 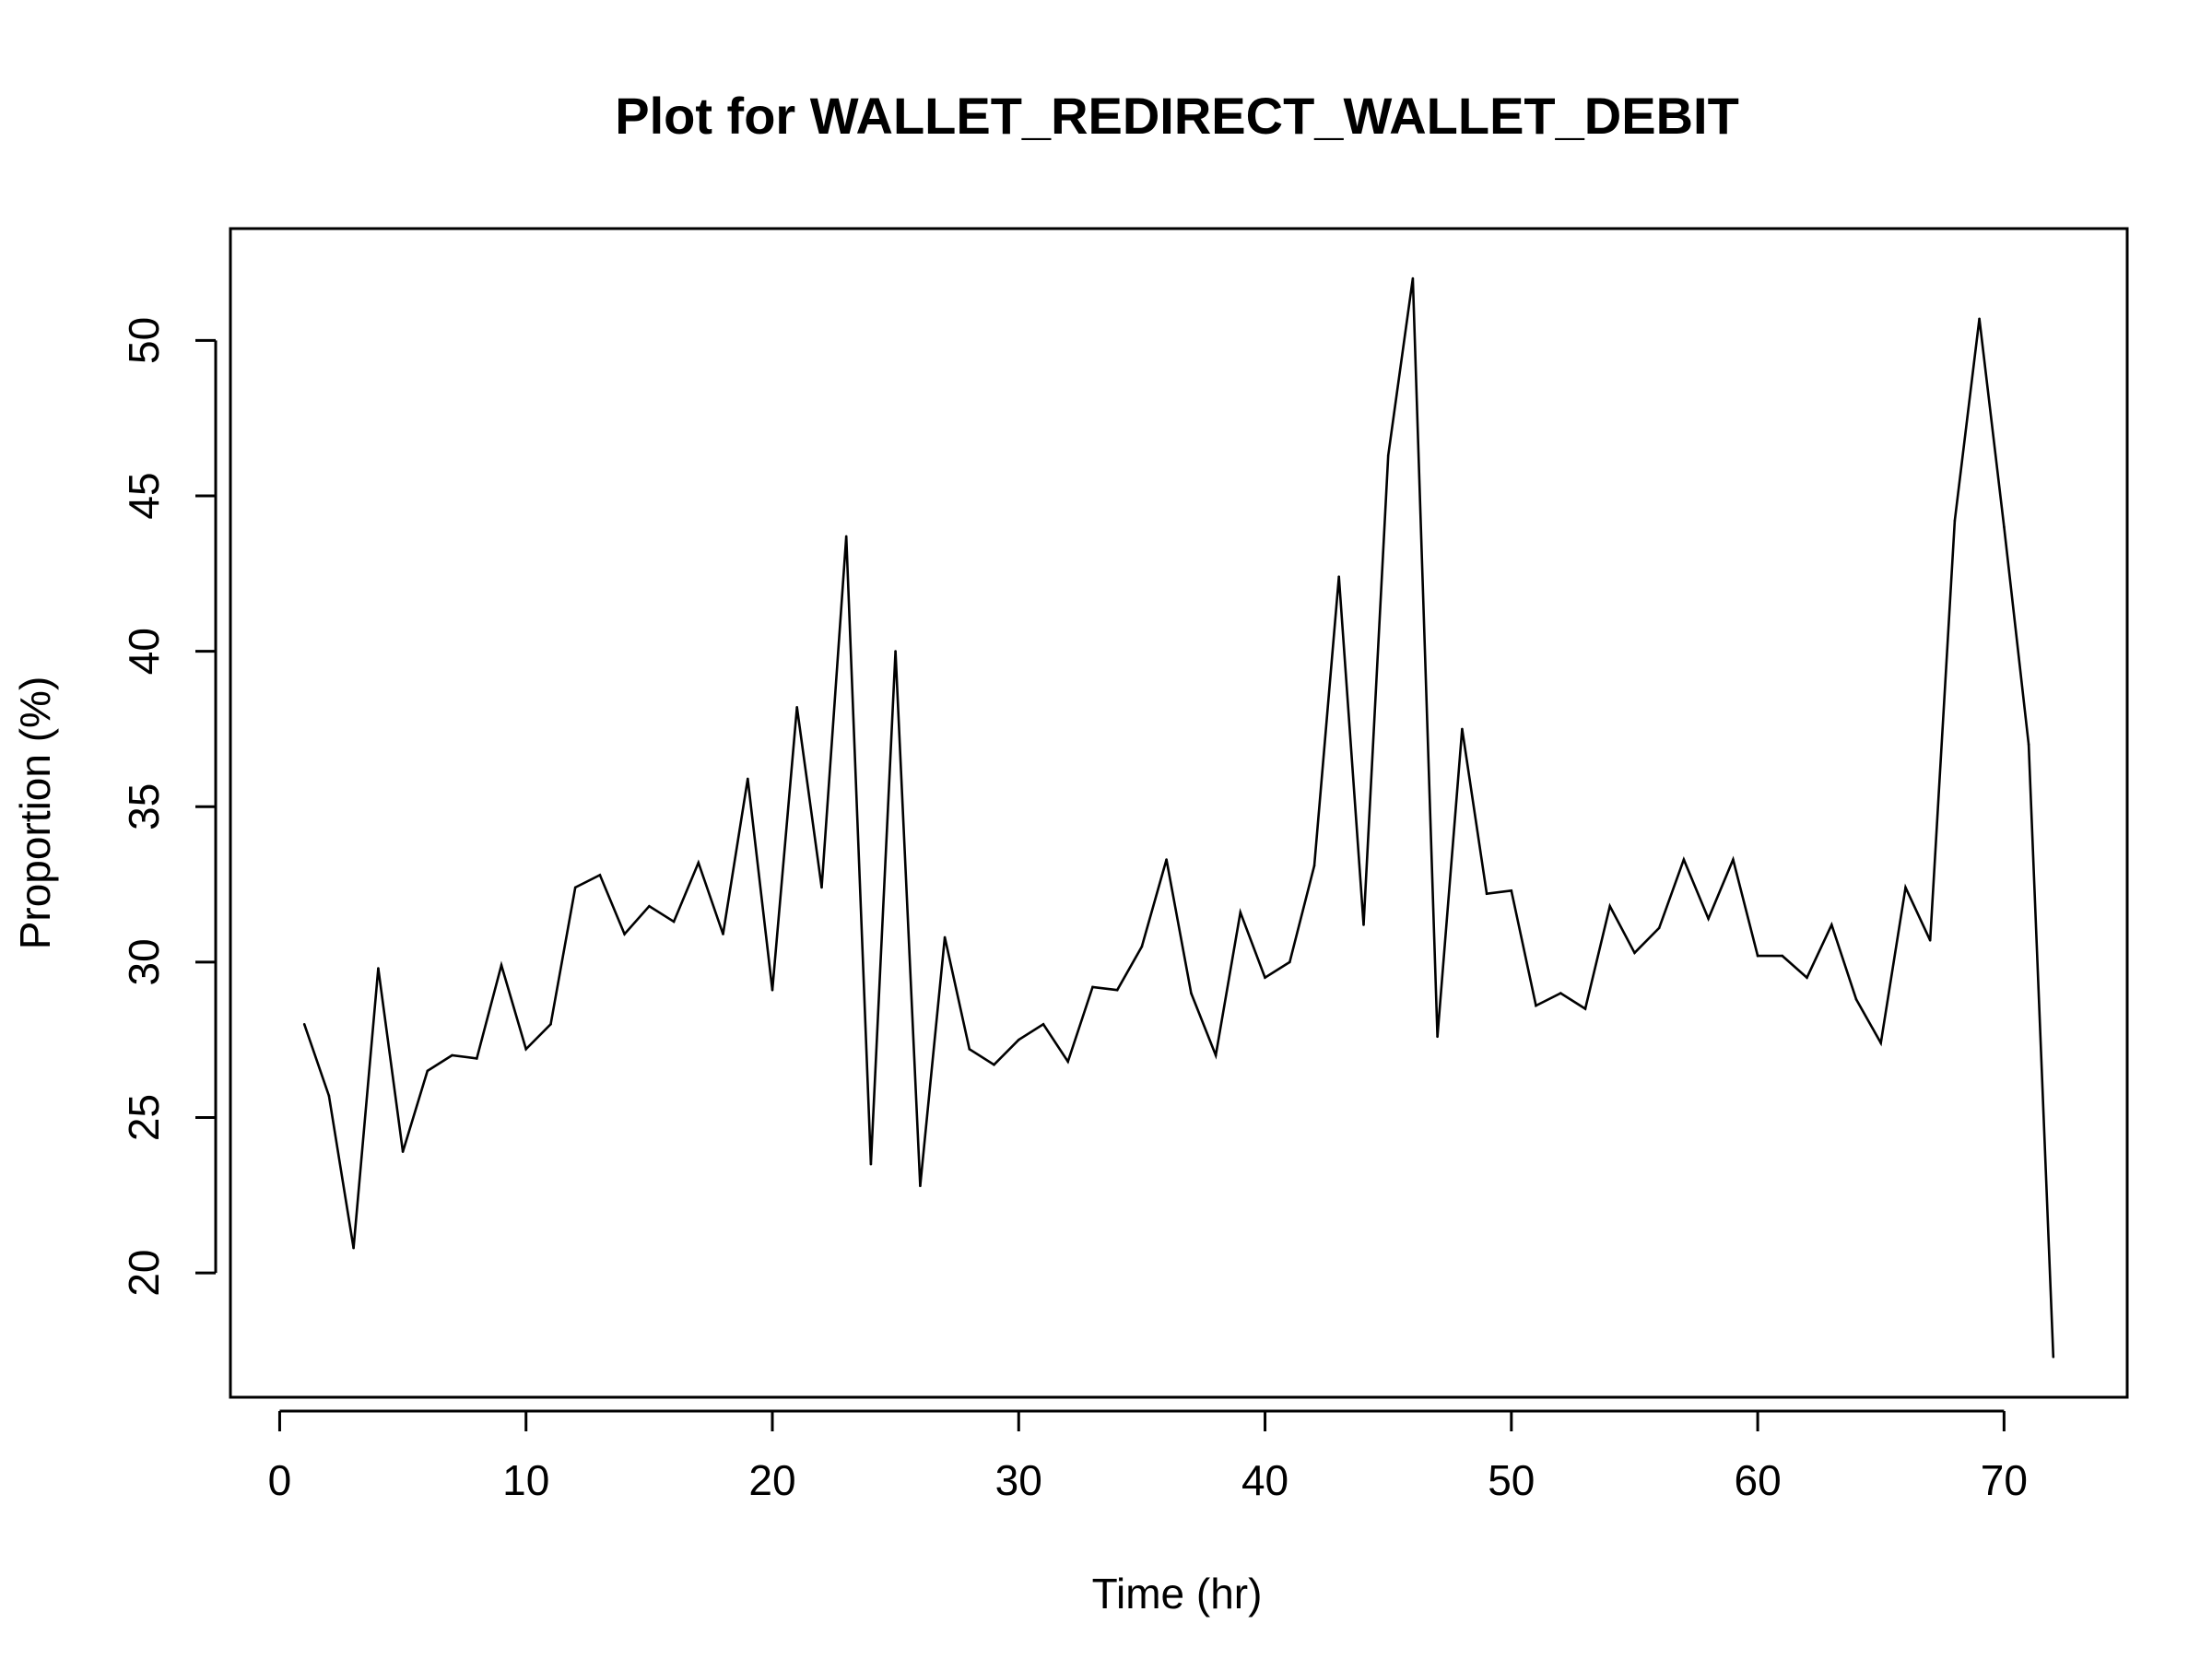 I want to click on y-axis-label: Proportion (%), so click(x=35, y=813).